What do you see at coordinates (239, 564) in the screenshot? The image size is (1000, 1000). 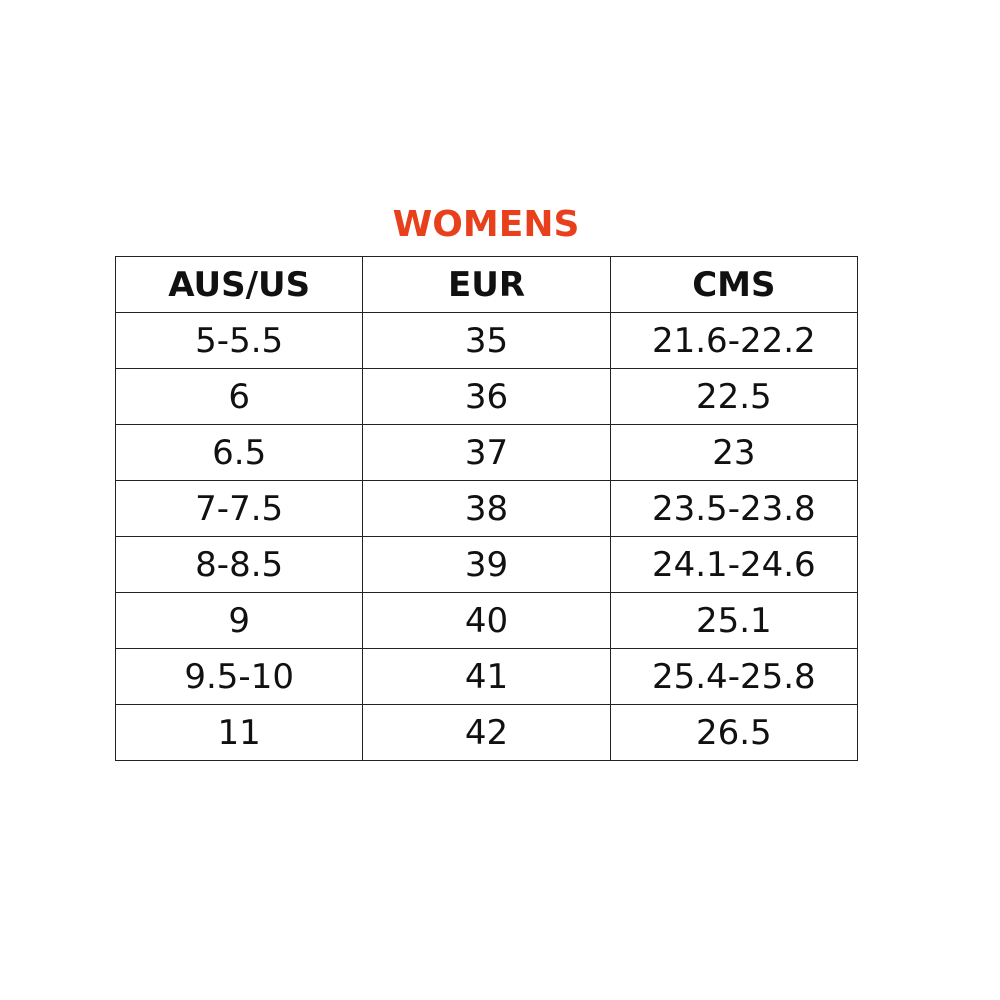 I see `cell-aus-us: 8-8.5` at bounding box center [239, 564].